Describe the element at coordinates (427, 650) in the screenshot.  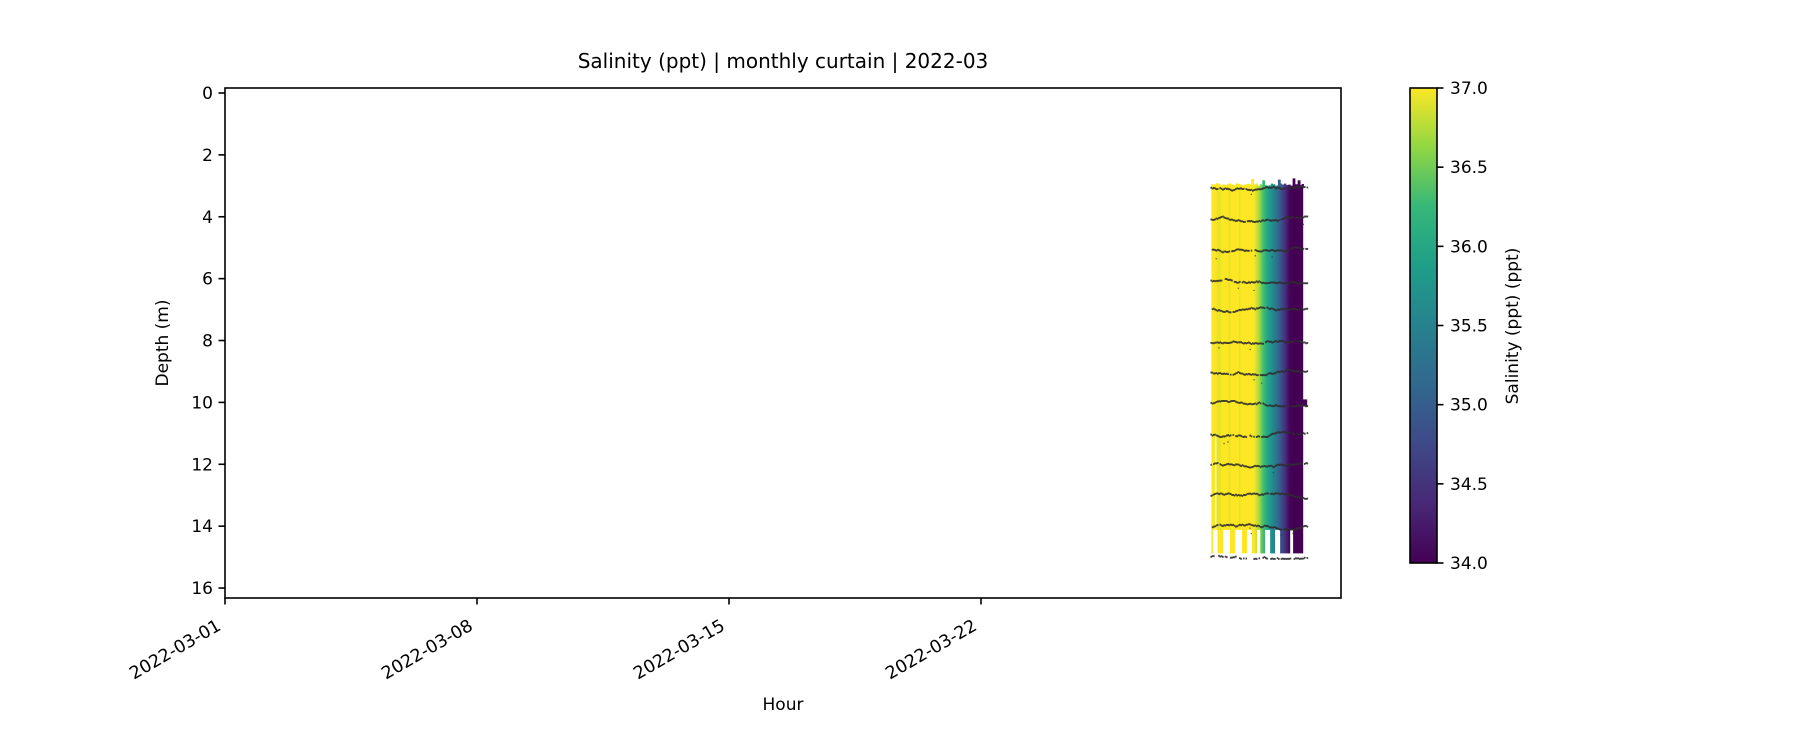
I see `x-tick-label: 2022-03-08` at that location.